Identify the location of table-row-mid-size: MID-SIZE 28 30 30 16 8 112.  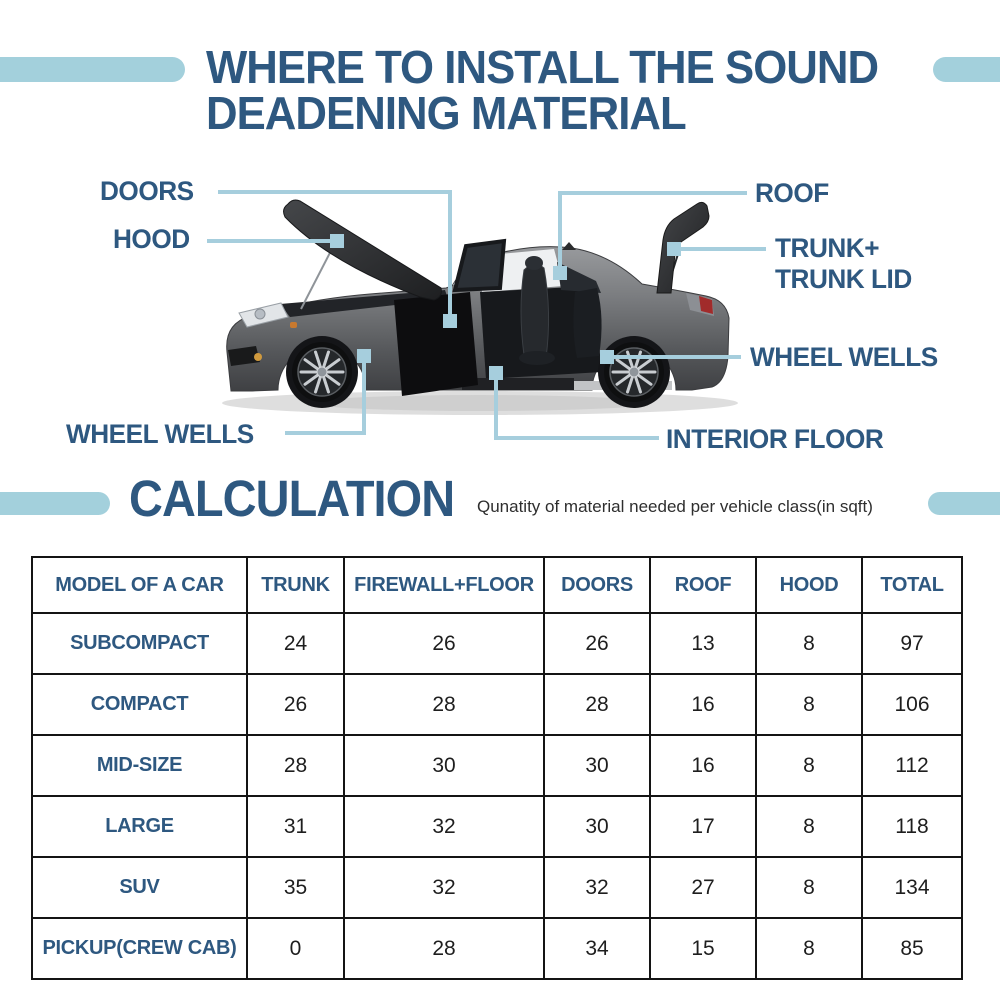
(497, 765).